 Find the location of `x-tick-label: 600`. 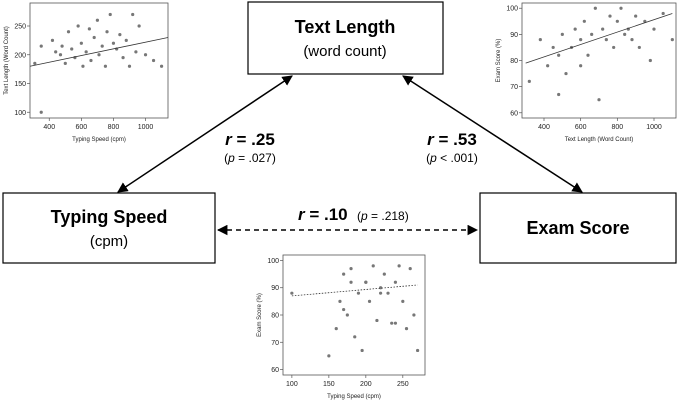

x-tick-label: 600 is located at coordinates (581, 127).